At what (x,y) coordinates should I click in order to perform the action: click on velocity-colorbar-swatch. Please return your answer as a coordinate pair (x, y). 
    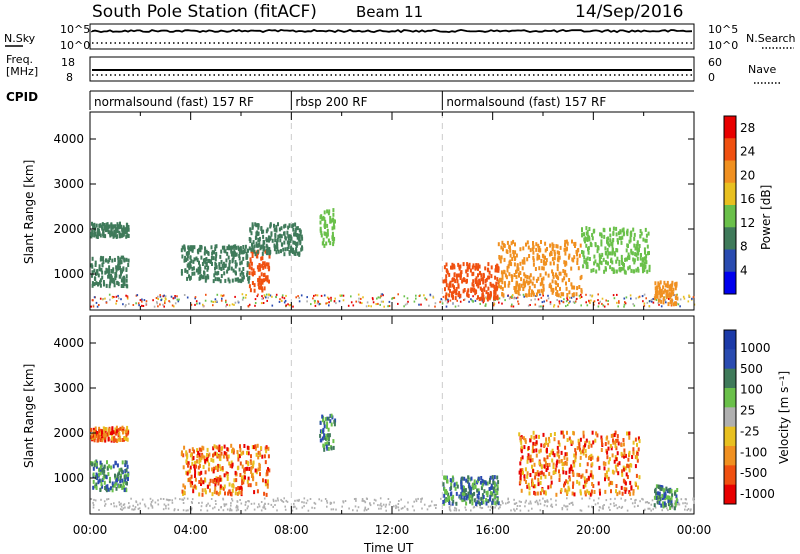
    Looking at the image, I should click on (730, 340).